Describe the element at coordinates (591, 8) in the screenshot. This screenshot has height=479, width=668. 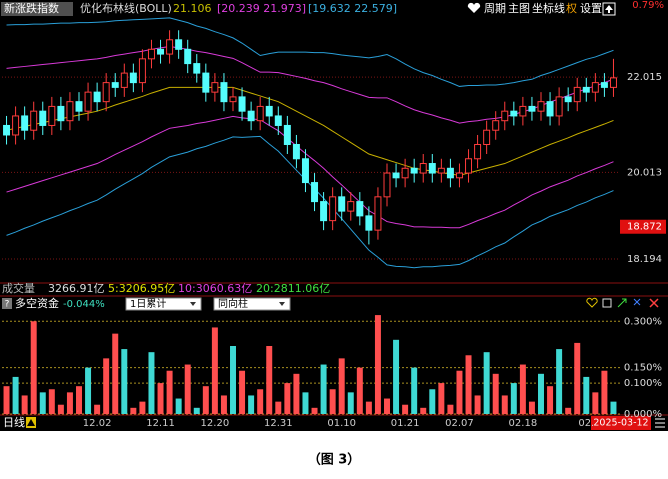
I see `menu-item: 设置` at that location.